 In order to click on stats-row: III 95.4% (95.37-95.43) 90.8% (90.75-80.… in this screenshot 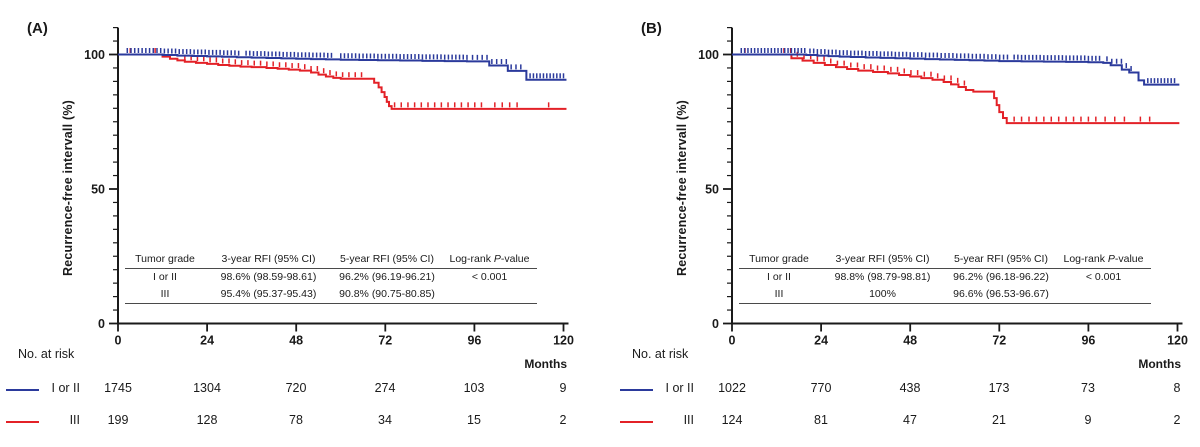, I will do `click(331, 295)`.